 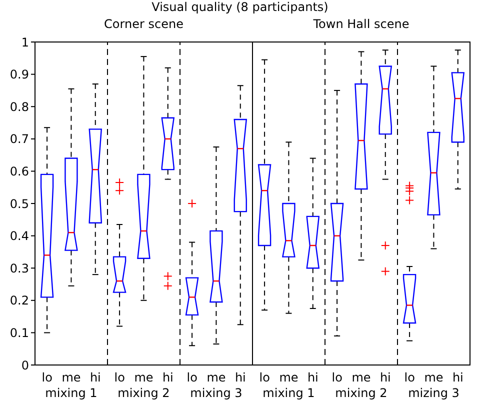 What do you see at coordinates (25, 365) in the screenshot?
I see `y-tick-label: 0` at bounding box center [25, 365].